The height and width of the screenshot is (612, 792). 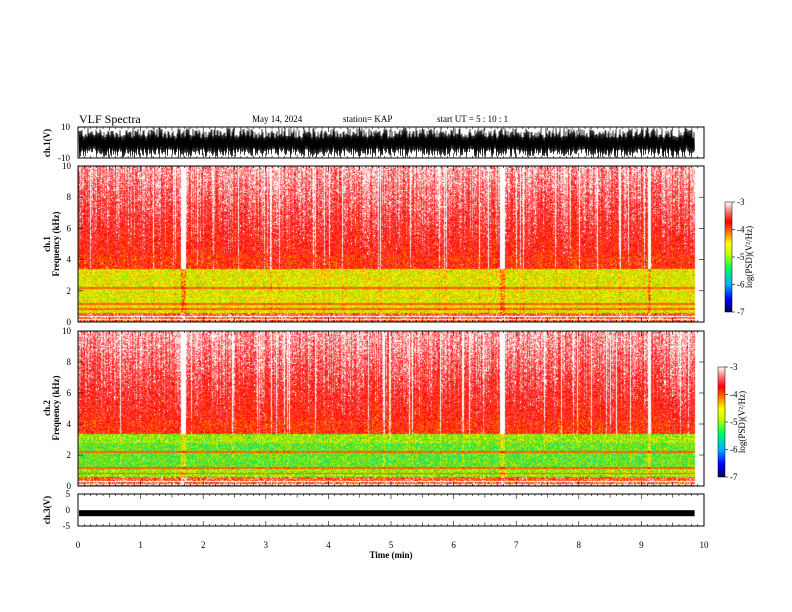 I want to click on ch1-colorbar: -3 -4 -5 -6 -7 log(PSD)(V²/Hz), so click(x=739, y=257).